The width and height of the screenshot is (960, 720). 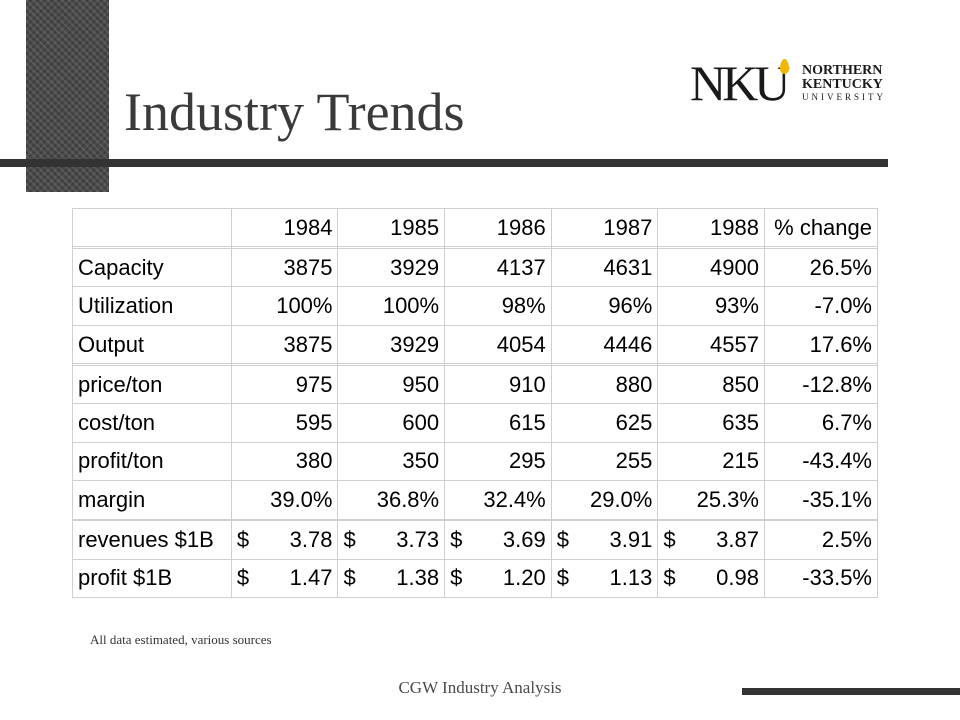 I want to click on value-cell: 39.0%, so click(x=284, y=500).